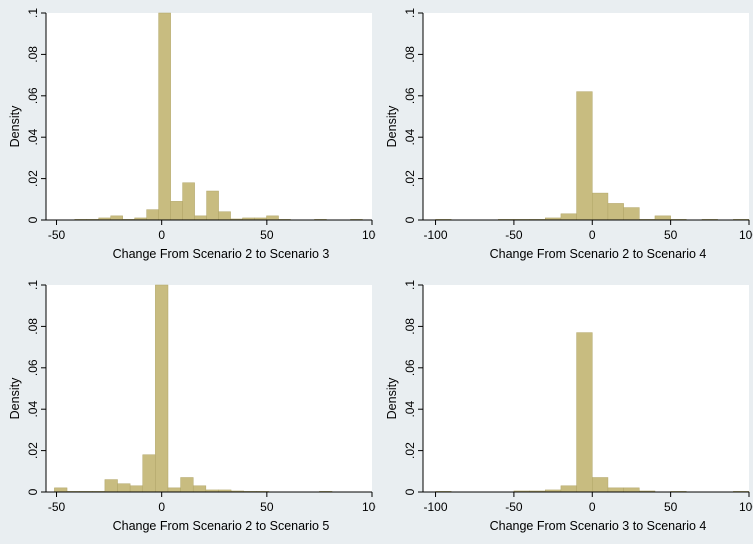  I want to click on x-axis-title: Change From Scenario 2 to Scenario 5, so click(221, 526).